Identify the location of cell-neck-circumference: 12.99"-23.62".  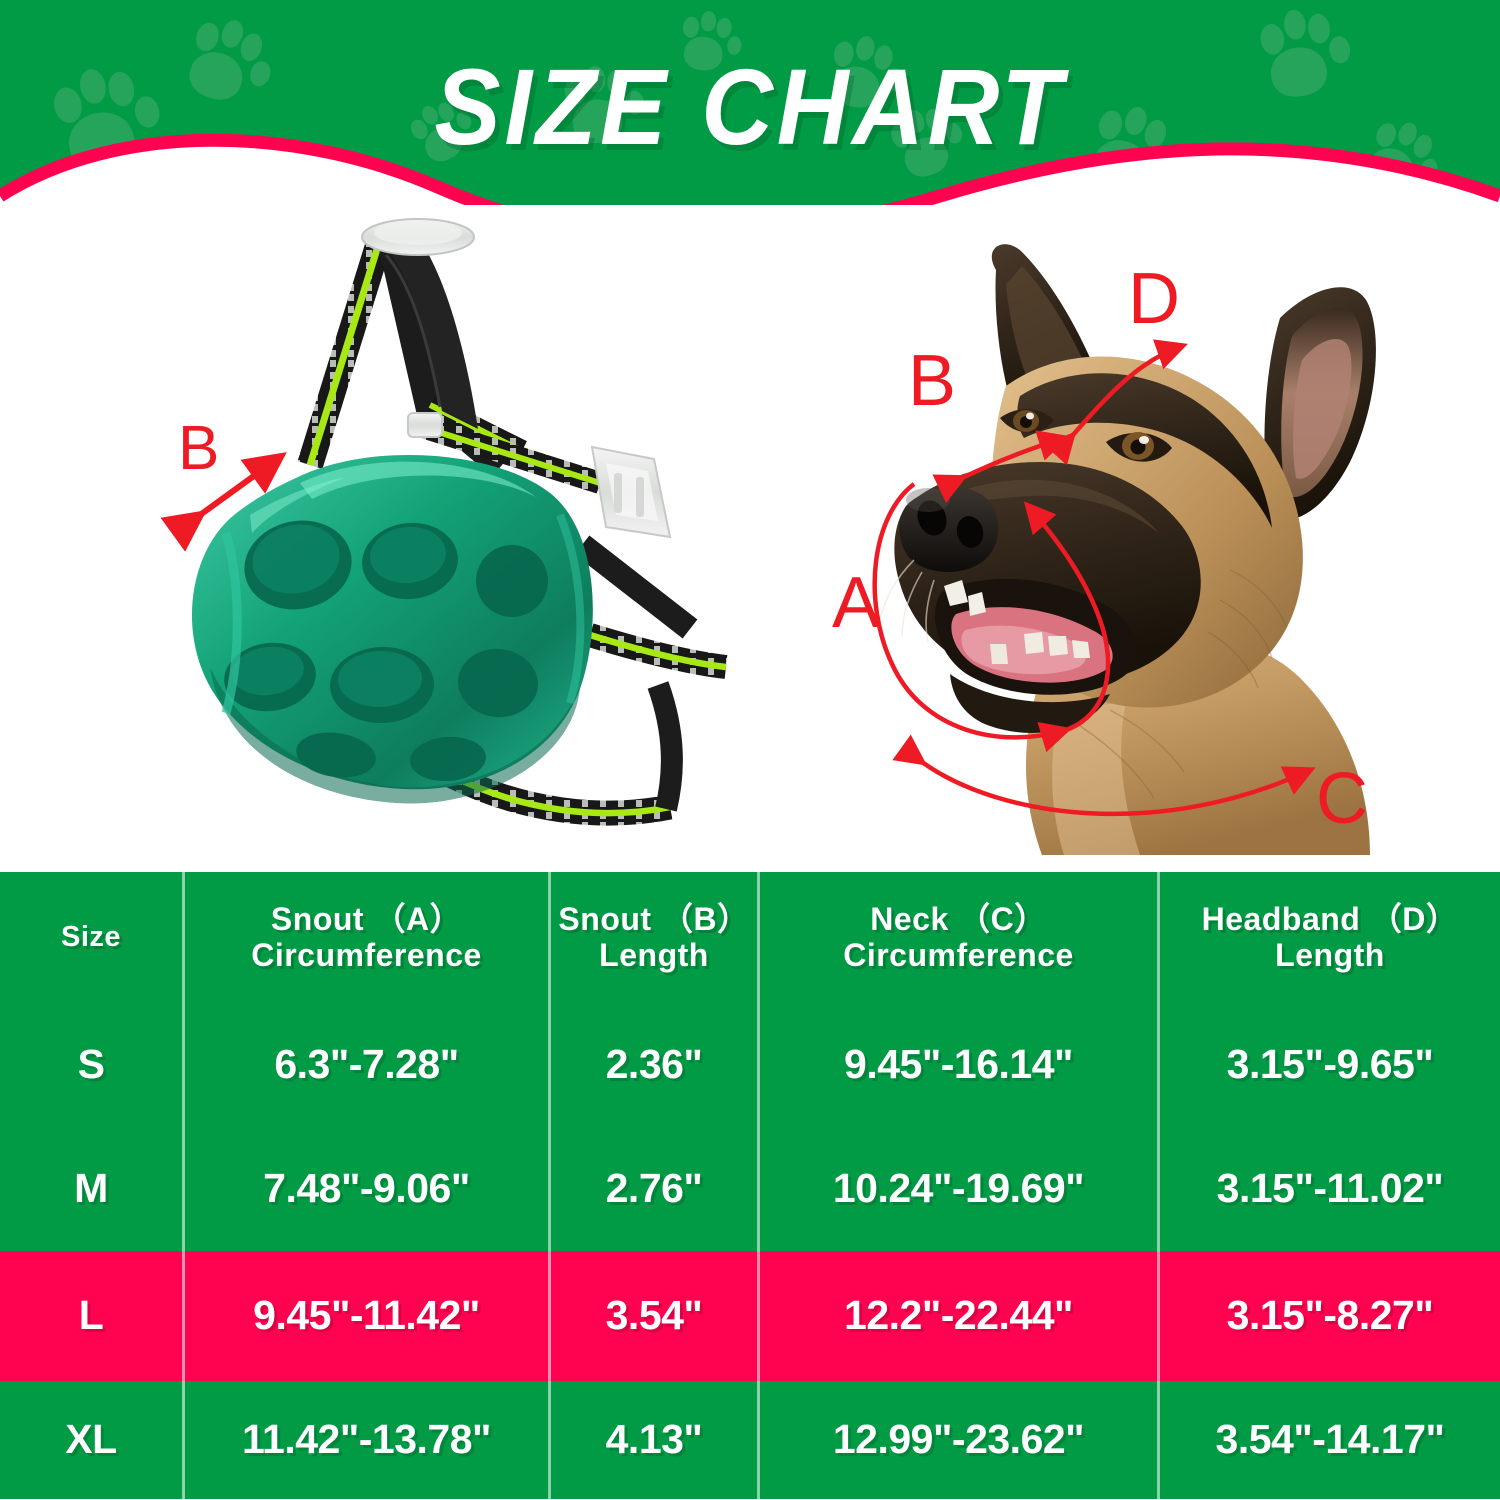
(960, 1440).